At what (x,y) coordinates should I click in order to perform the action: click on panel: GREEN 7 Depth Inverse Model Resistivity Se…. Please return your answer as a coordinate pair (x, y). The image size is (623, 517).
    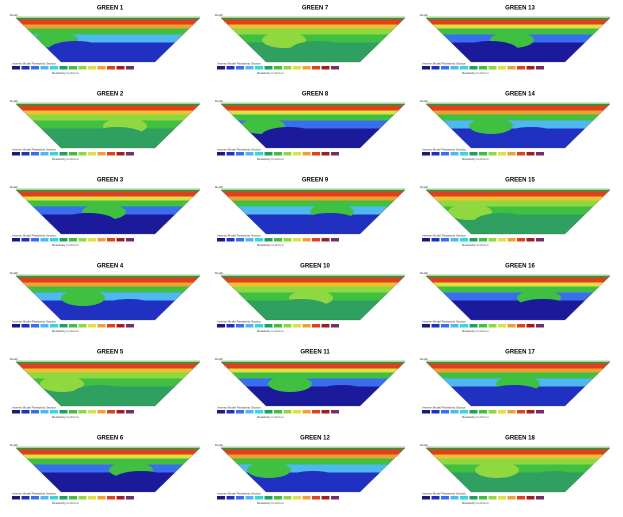
    Looking at the image, I should click on (310, 40).